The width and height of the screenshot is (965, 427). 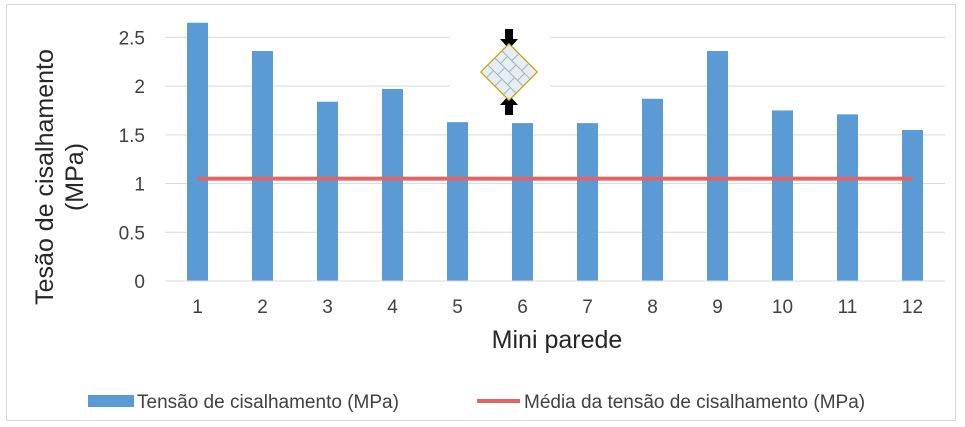 What do you see at coordinates (694, 402) in the screenshot?
I see `legend-label-line: Média da tensão de cisalhamento (MPa)` at bounding box center [694, 402].